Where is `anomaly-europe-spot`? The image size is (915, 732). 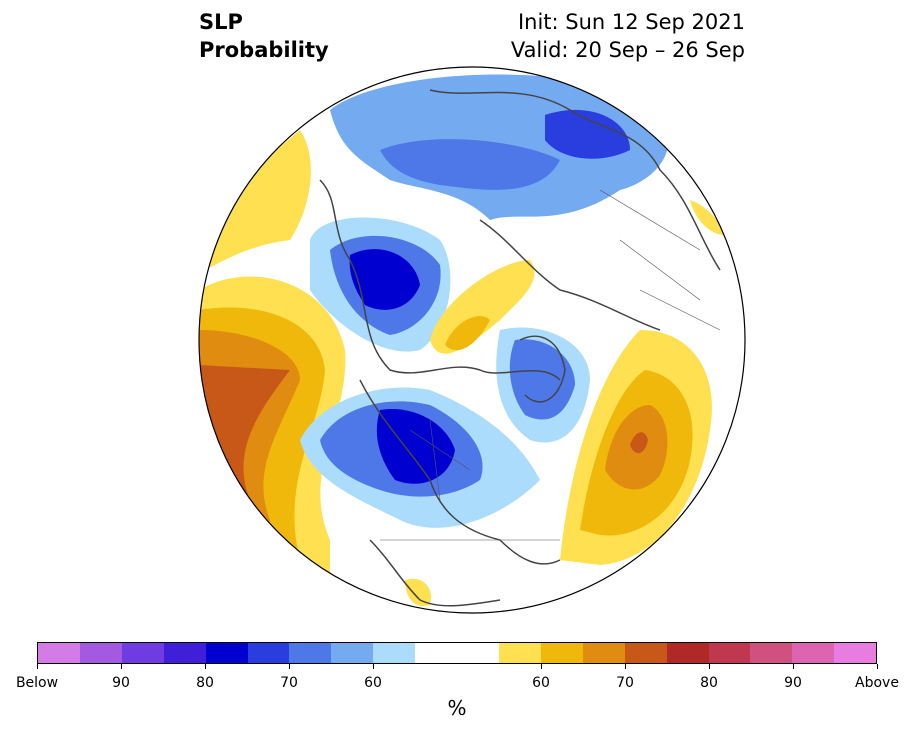 anomaly-europe-spot is located at coordinates (707, 217).